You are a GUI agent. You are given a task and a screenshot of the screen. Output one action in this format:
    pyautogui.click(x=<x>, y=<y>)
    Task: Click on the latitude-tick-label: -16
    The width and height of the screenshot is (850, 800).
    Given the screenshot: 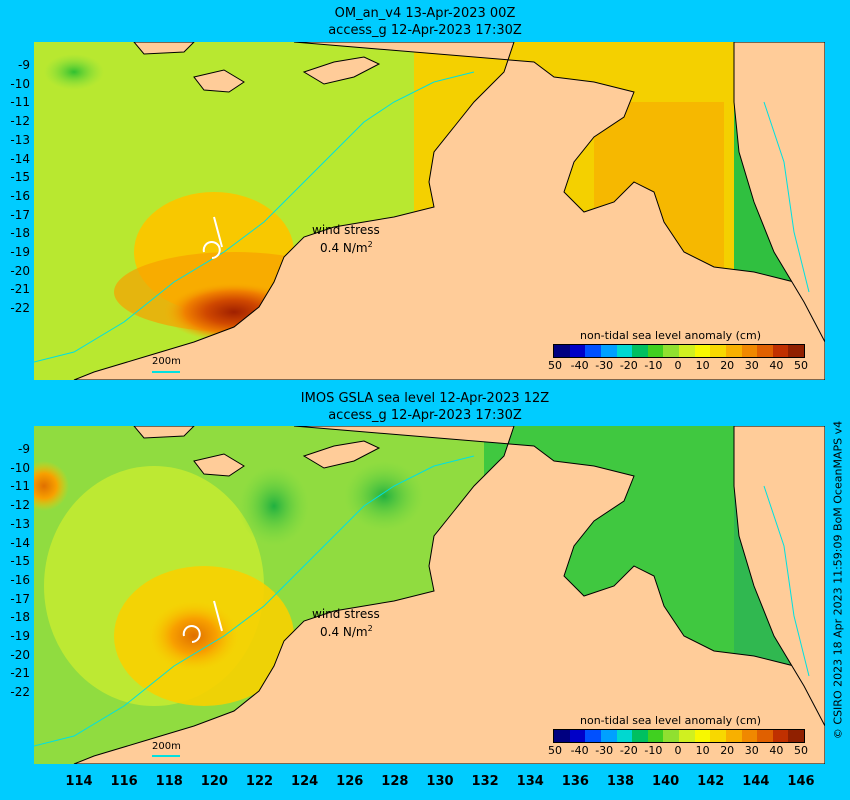 What is the action you would take?
    pyautogui.click(x=20, y=195)
    